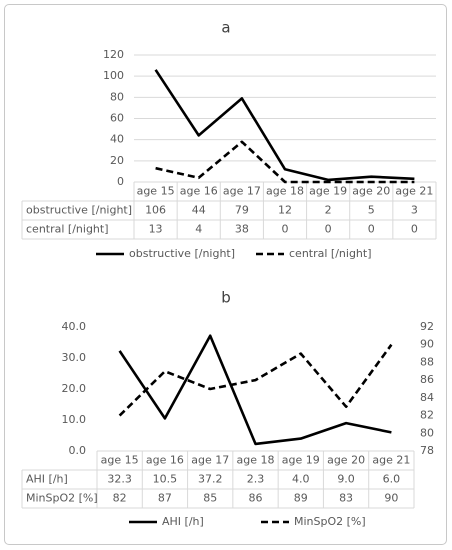  I want to click on y-tick-label: 0.0, so click(78, 450).